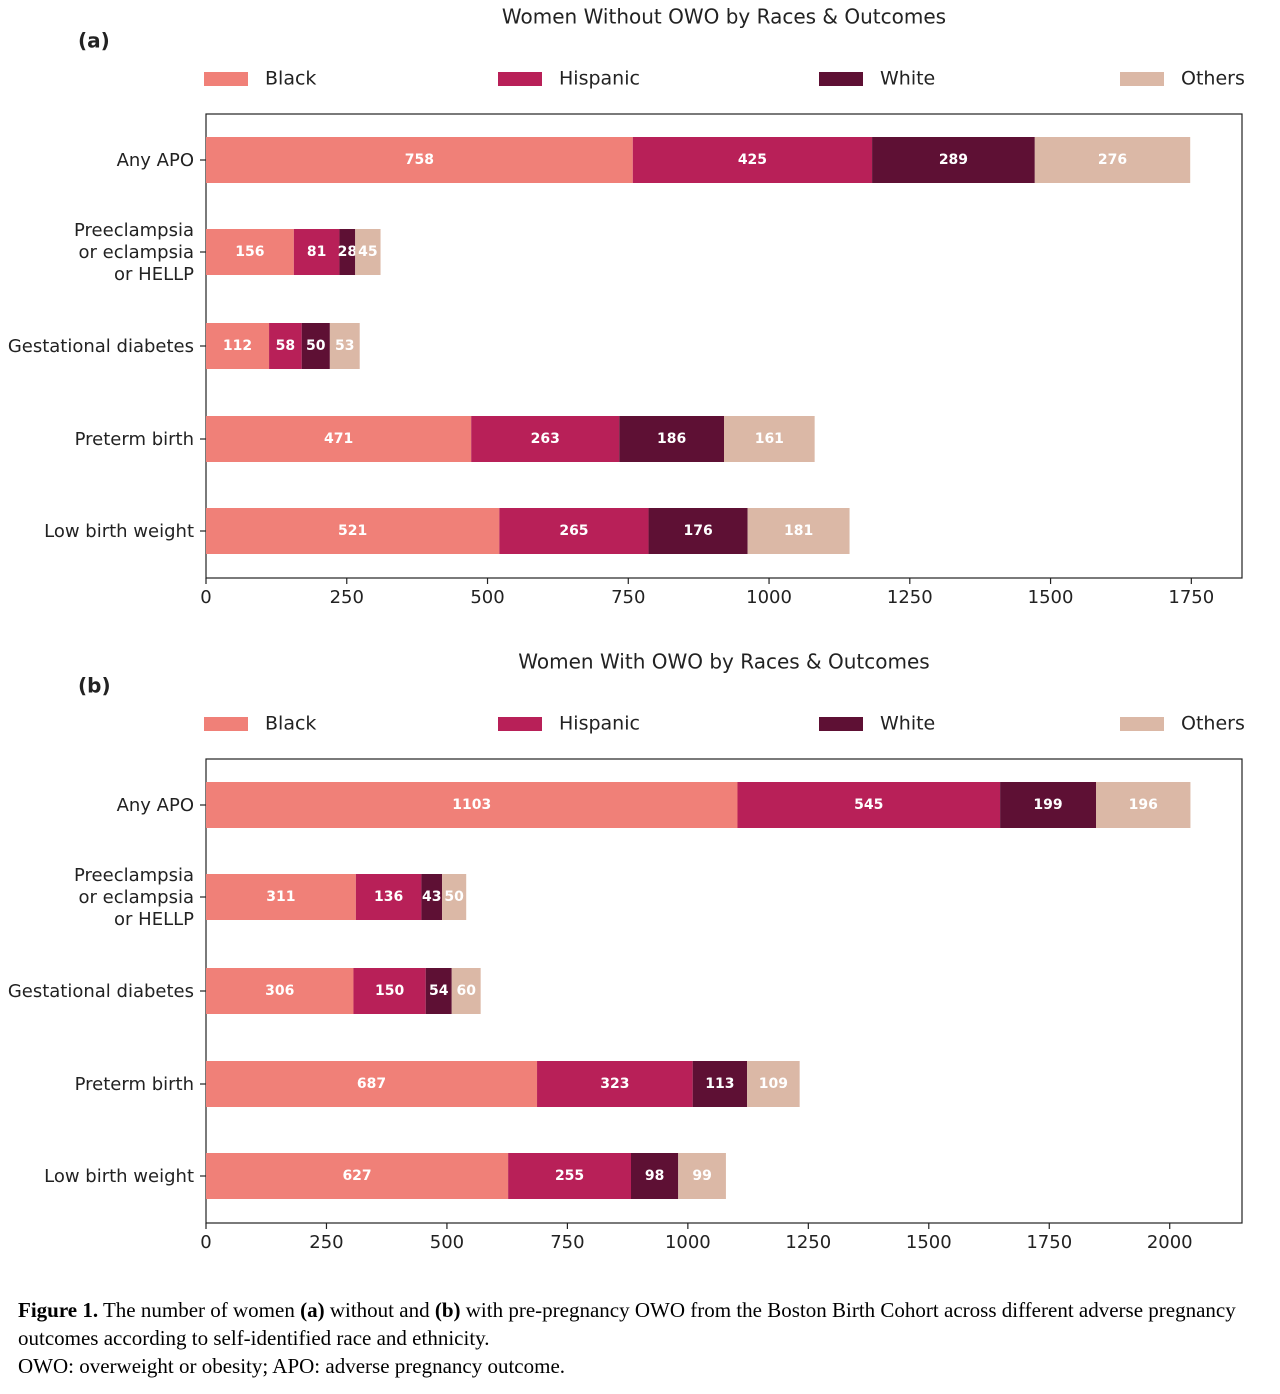 The width and height of the screenshot is (1280, 1394). What do you see at coordinates (119, 1176) in the screenshot?
I see `chart-b-category-label: Low birth weight` at bounding box center [119, 1176].